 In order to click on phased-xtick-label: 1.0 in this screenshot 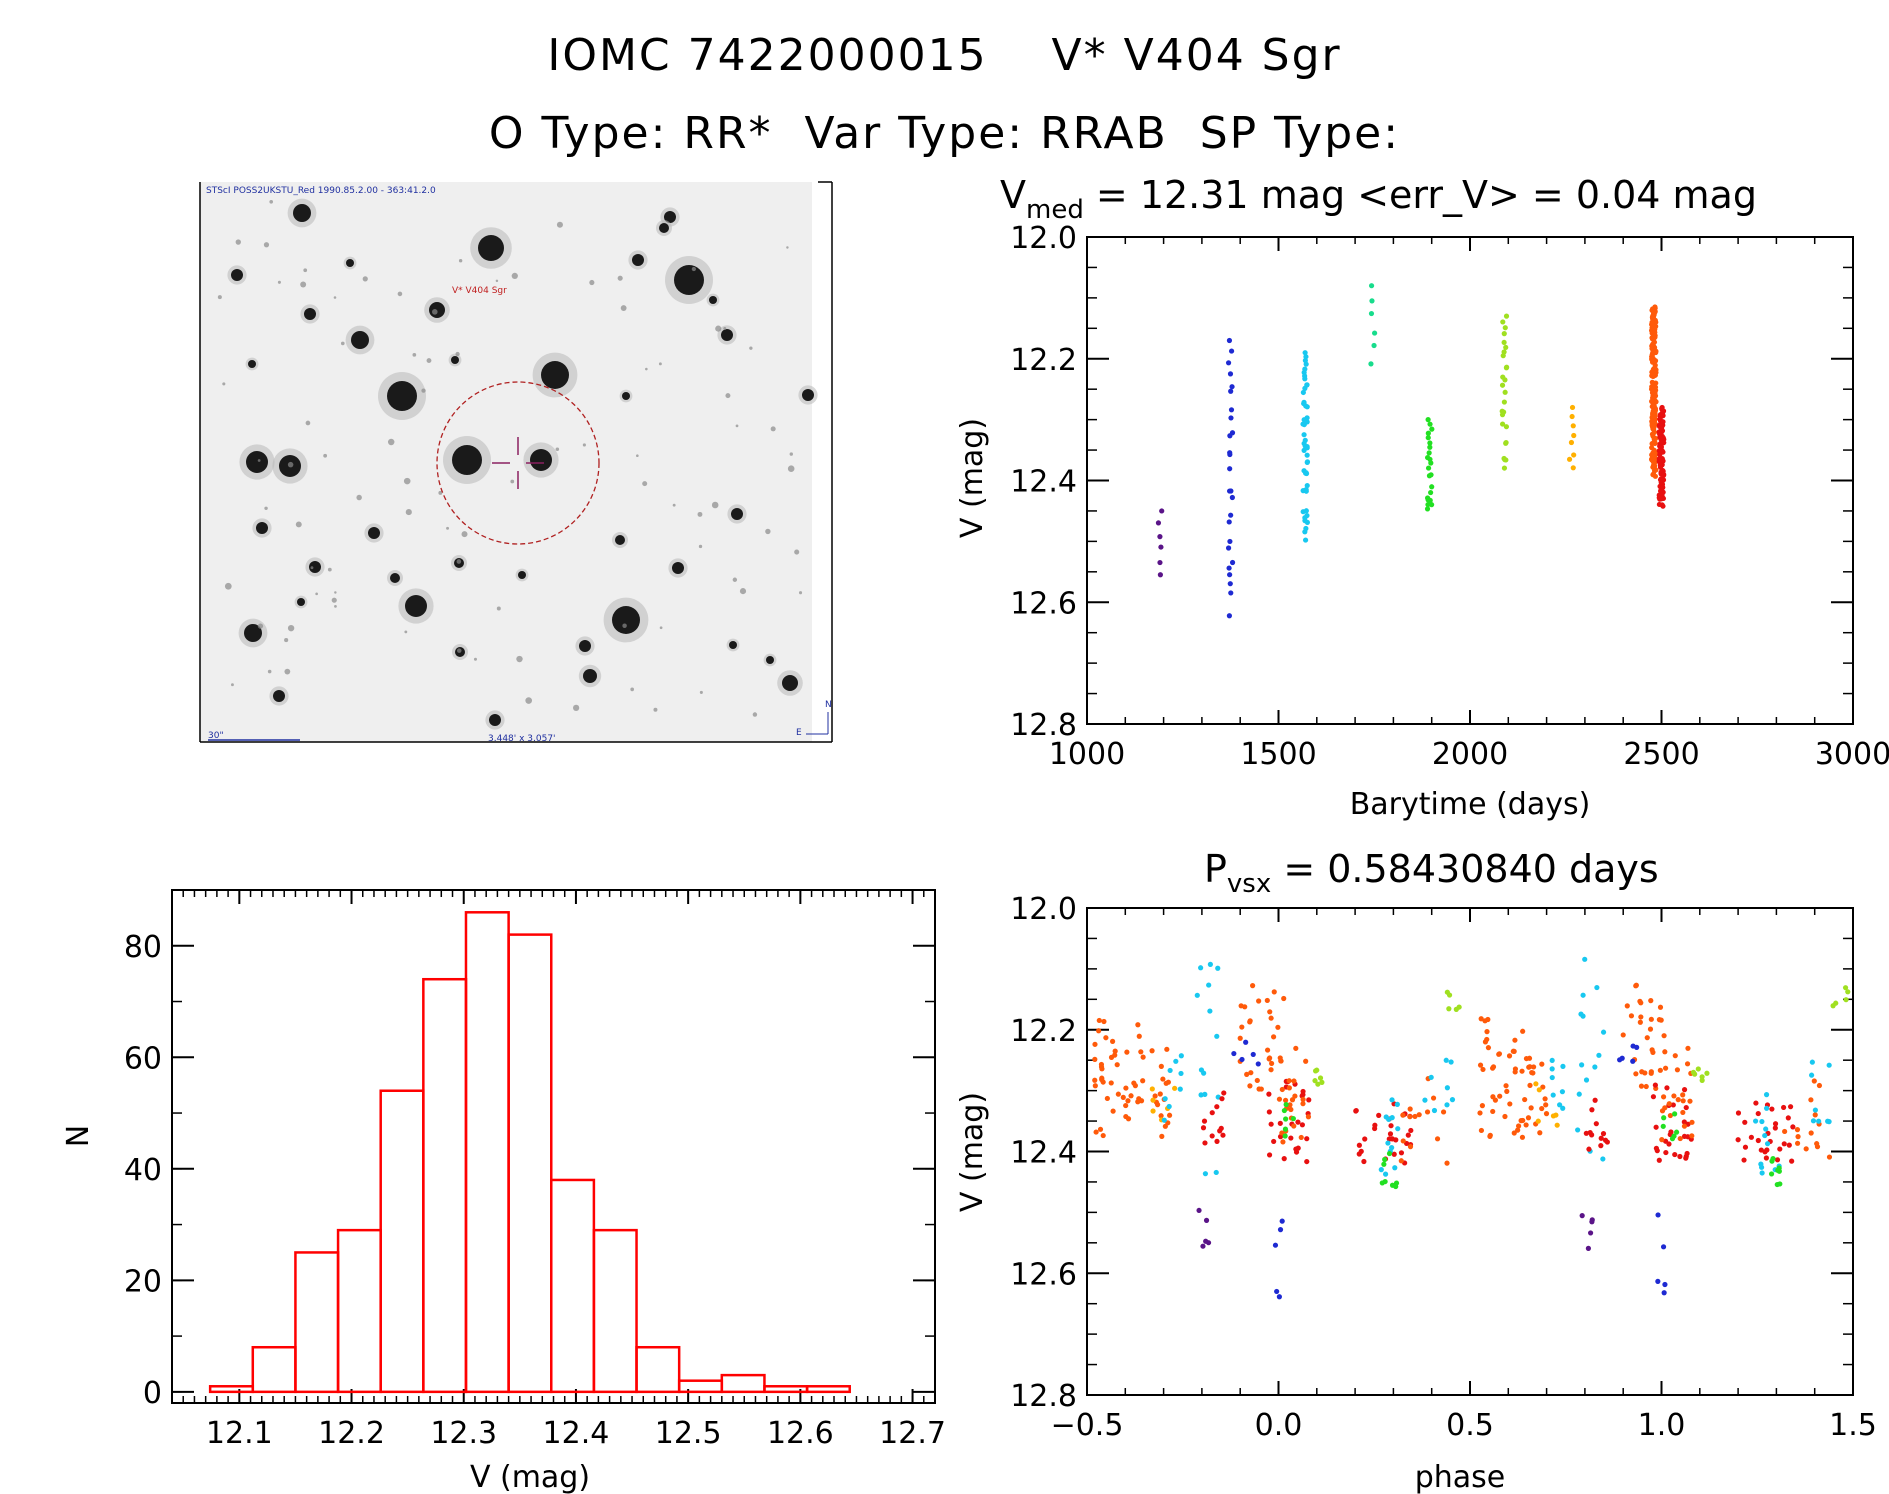, I will do `click(1662, 1425)`.